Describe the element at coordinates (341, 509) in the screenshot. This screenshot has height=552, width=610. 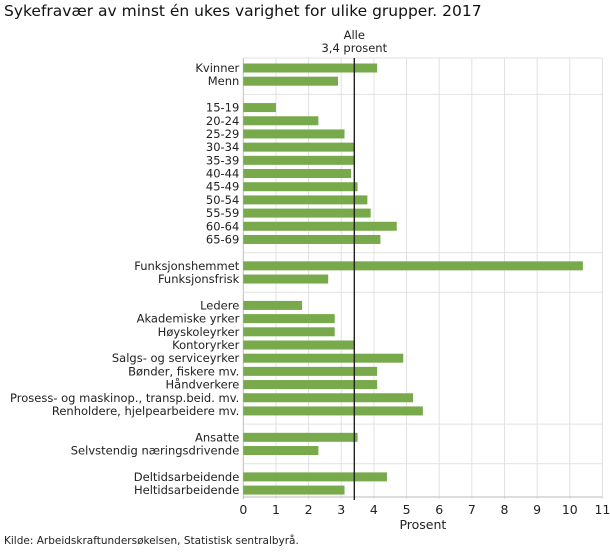
I see `x-tick-label: 3` at that location.